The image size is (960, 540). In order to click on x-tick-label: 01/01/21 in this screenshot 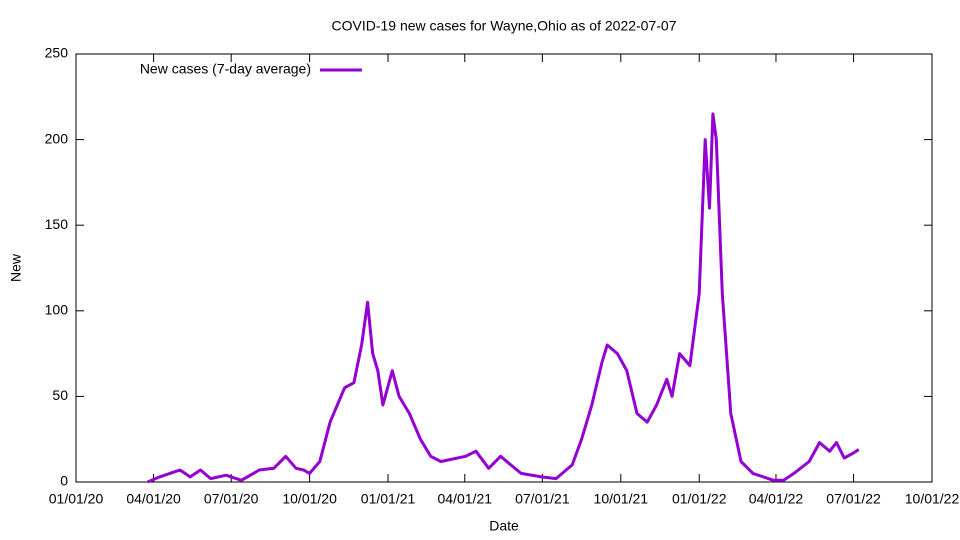, I will do `click(388, 499)`.